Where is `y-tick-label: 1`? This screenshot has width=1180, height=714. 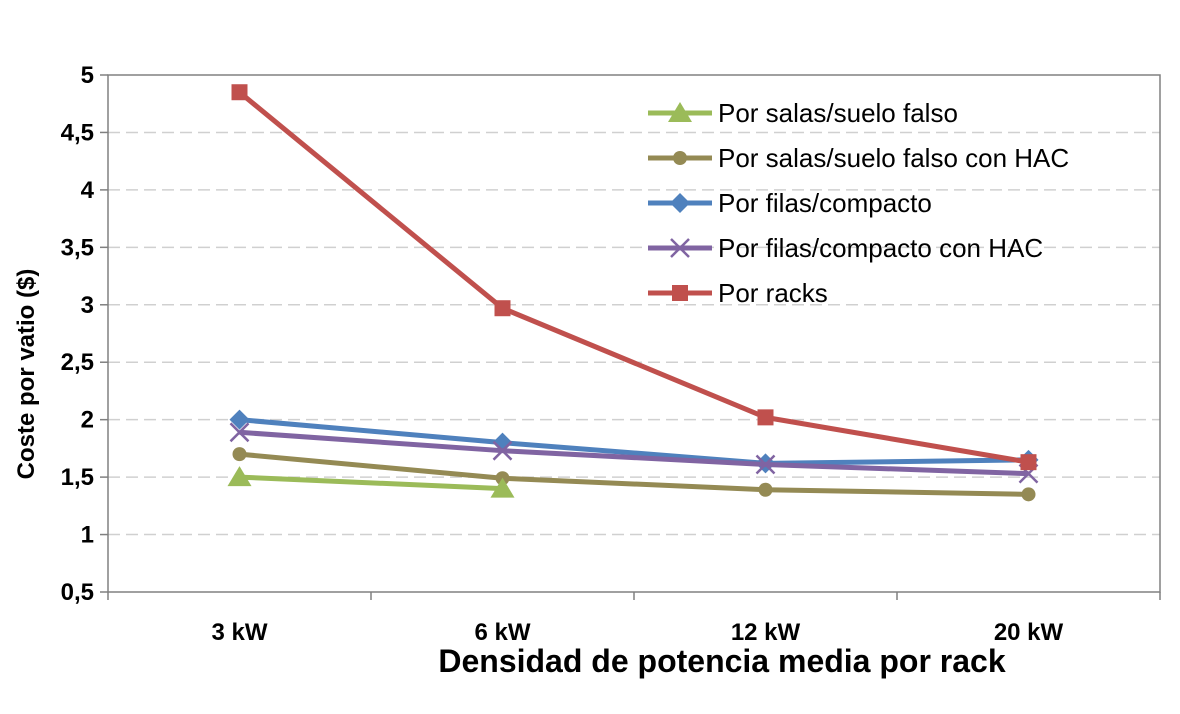 y-tick-label: 1 is located at coordinates (87, 535).